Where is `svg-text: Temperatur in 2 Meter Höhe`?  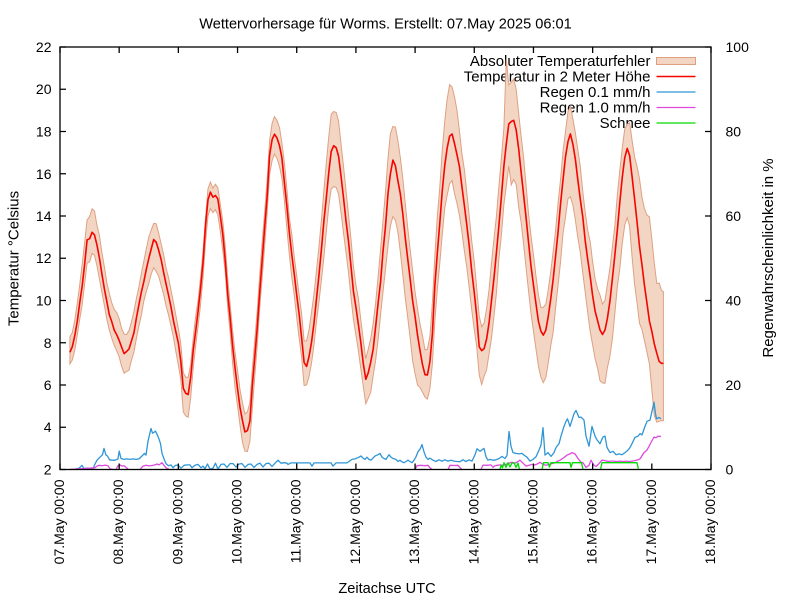 svg-text: Temperatur in 2 Meter Höhe is located at coordinates (557, 77).